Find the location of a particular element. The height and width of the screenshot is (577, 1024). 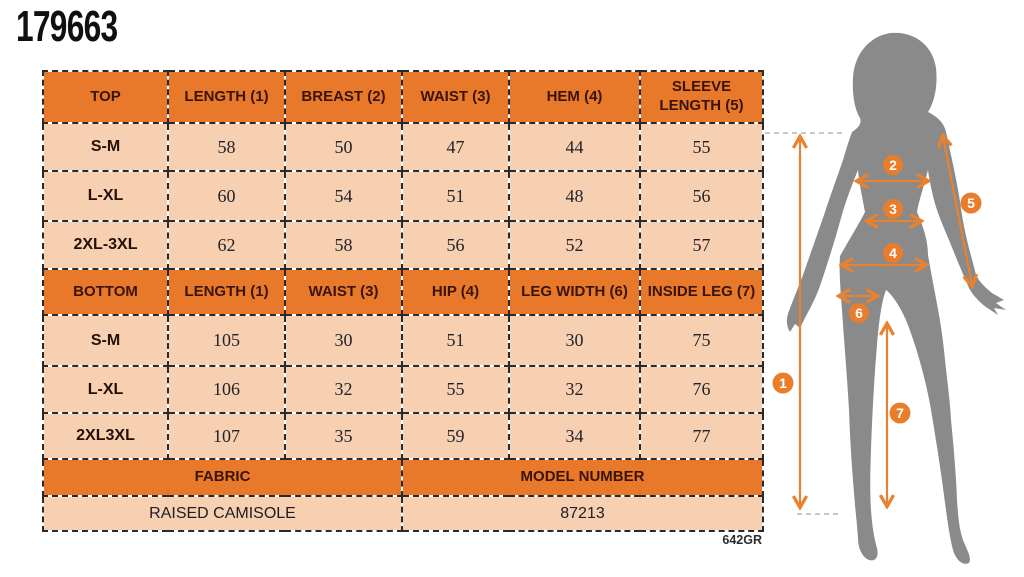

value-cell: 76 is located at coordinates (701, 389).